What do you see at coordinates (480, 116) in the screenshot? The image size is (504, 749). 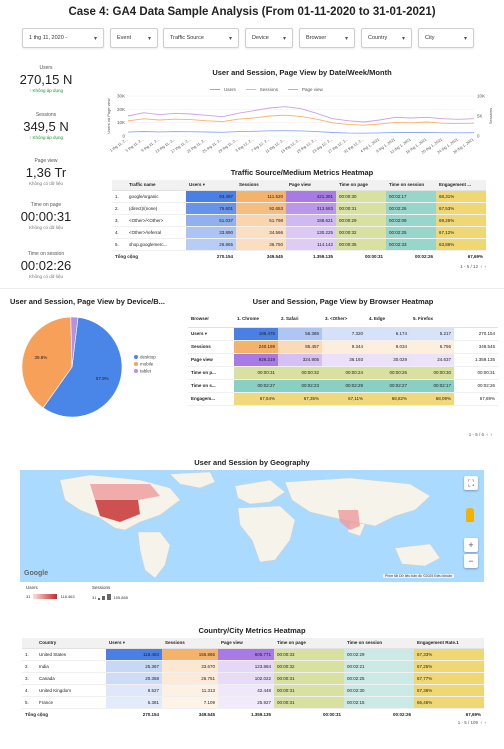 I see `y2-tick-label: 5K` at bounding box center [480, 116].